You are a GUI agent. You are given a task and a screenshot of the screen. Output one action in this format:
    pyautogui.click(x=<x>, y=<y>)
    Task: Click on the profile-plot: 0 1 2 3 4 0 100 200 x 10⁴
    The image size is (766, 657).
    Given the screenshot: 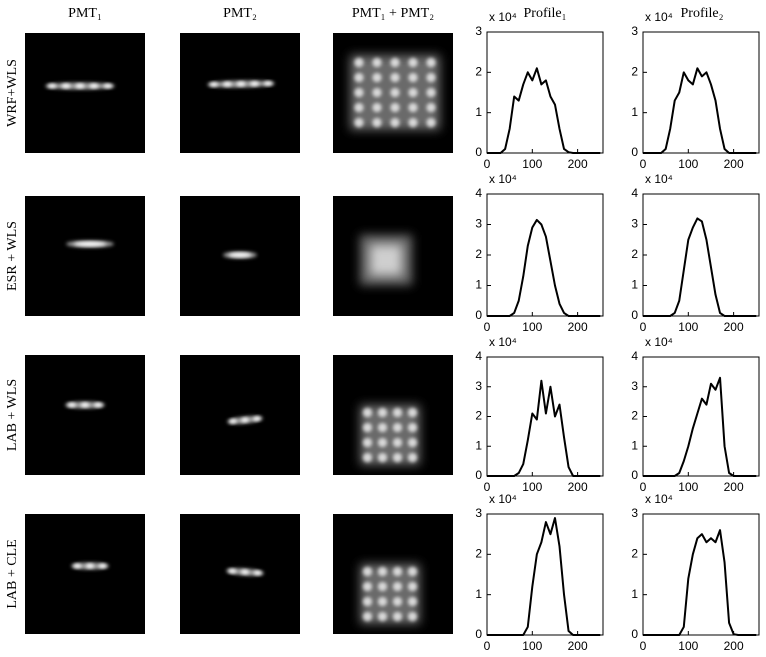 What is the action you would take?
    pyautogui.click(x=539, y=414)
    